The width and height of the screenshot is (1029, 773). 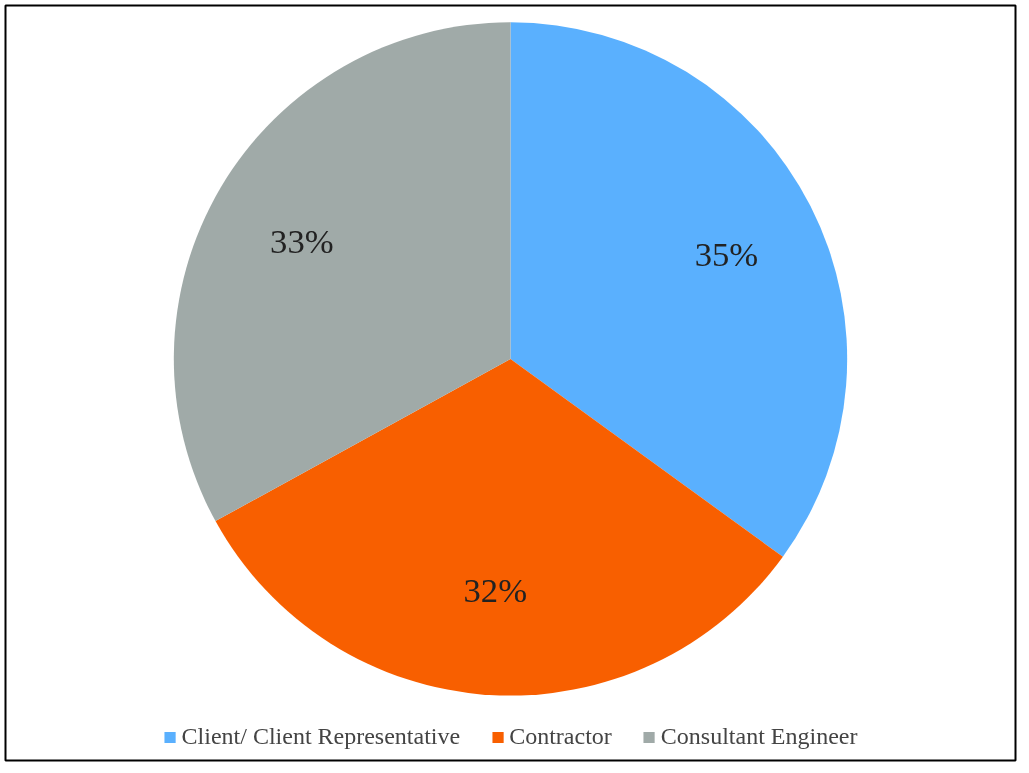 I want to click on data-label: 33%, so click(x=302, y=241).